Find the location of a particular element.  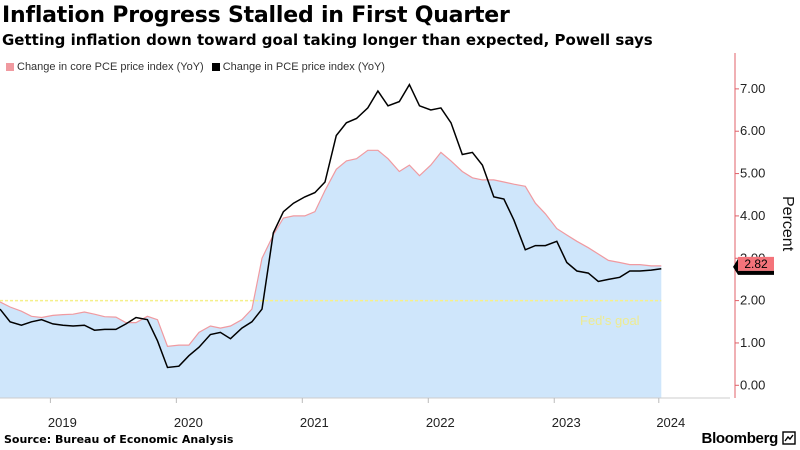

last-value-arrow-icon is located at coordinates (735, 266).